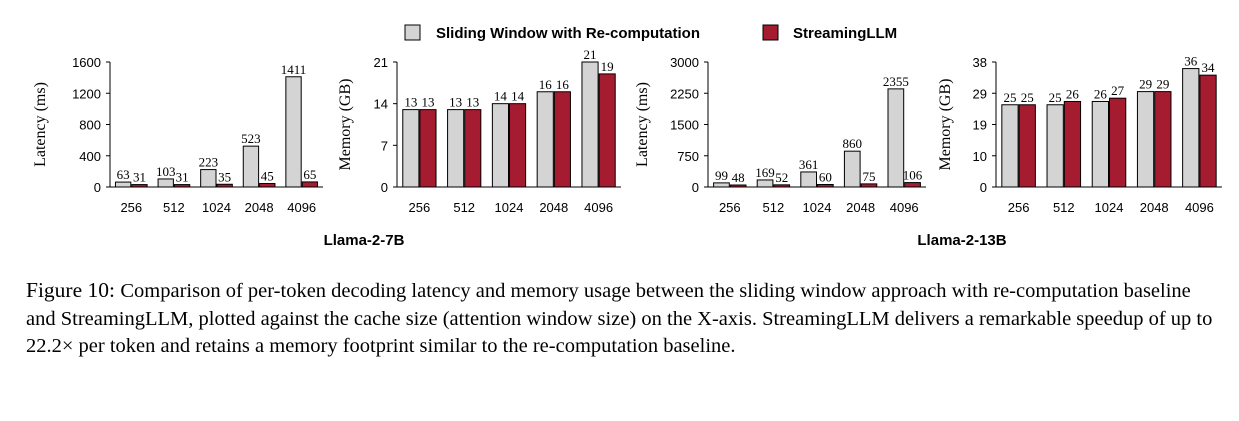 This screenshot has width=1239, height=421. Describe the element at coordinates (518, 96) in the screenshot. I see `bar-value-label: 14` at that location.